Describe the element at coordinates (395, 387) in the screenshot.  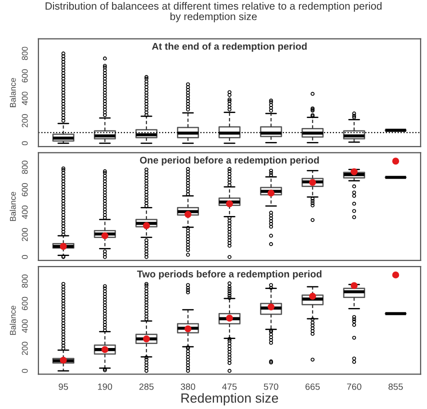
I see `x-tick-label: 855` at that location.